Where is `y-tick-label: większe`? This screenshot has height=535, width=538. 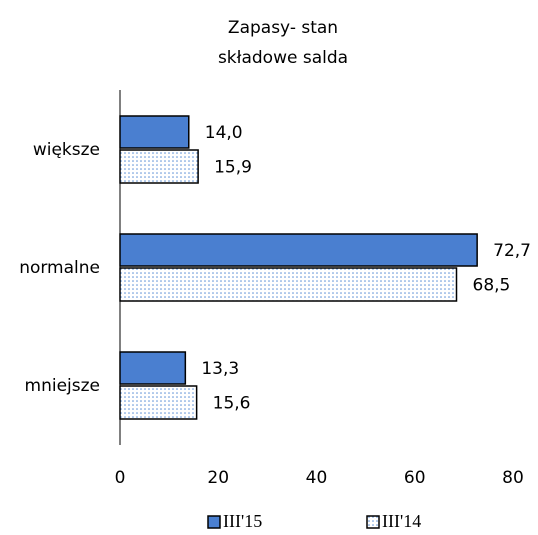
y-tick-label: większe is located at coordinates (66, 150).